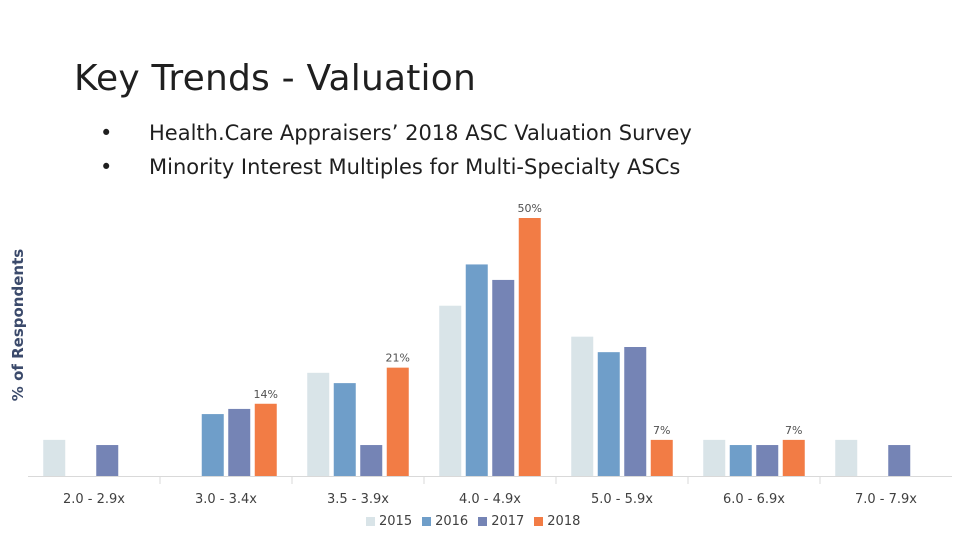 The height and width of the screenshot is (540, 960). Describe the element at coordinates (94, 499) in the screenshot. I see `x-tick-label: 2.0 - 2.9x` at that location.